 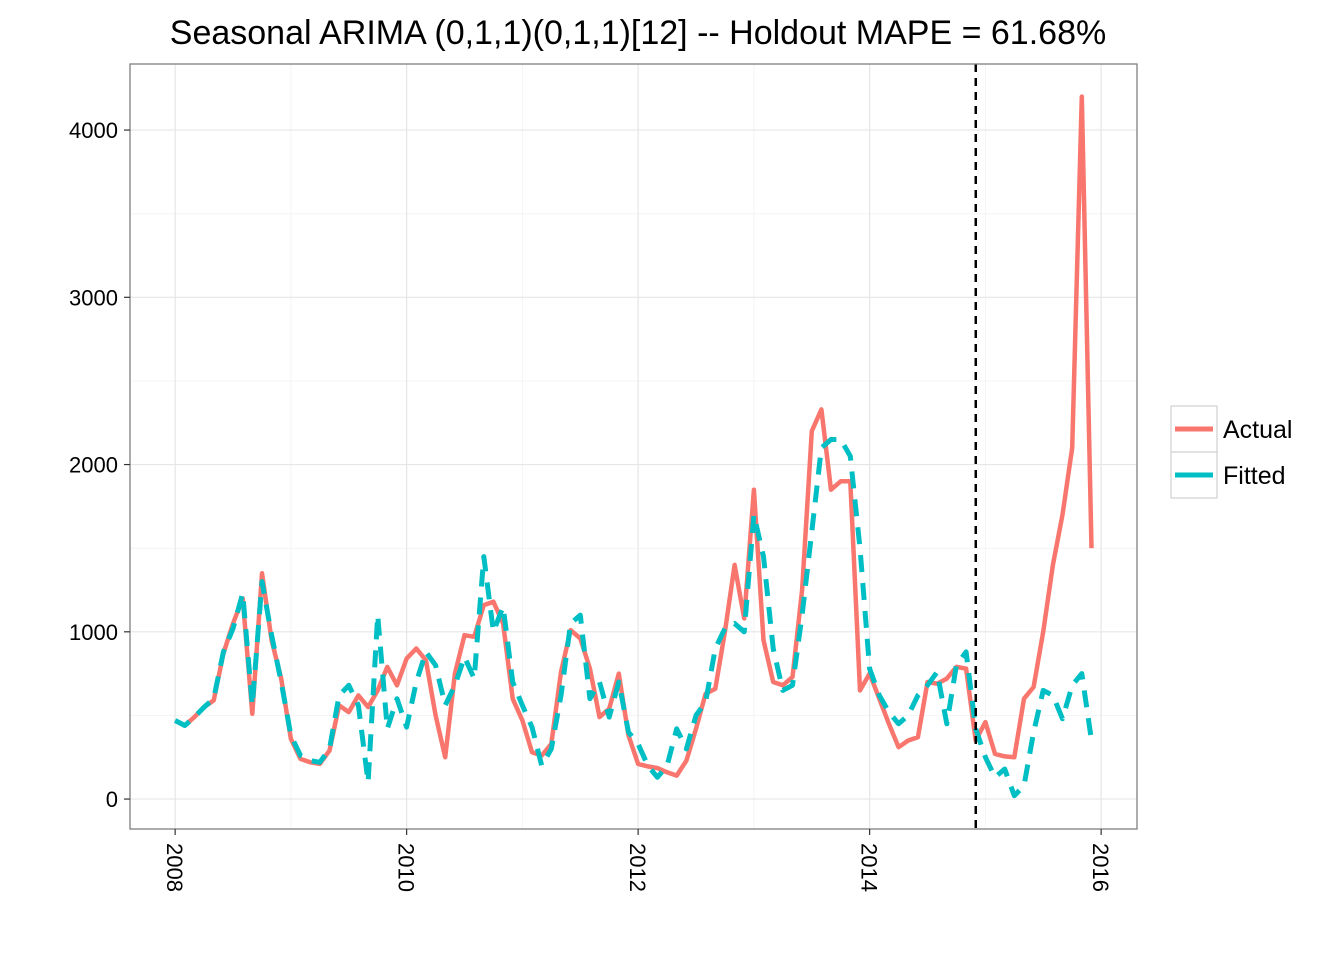 I want to click on legend: Actual Fitted, so click(x=1231, y=452).